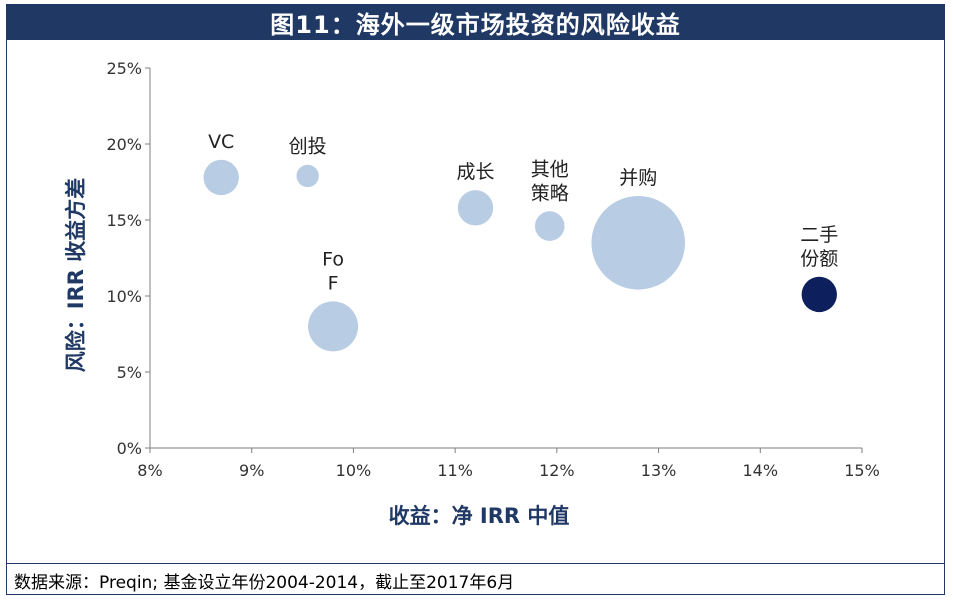 The image size is (953, 603). What do you see at coordinates (455, 470) in the screenshot?
I see `x-tick-label: 11%` at bounding box center [455, 470].